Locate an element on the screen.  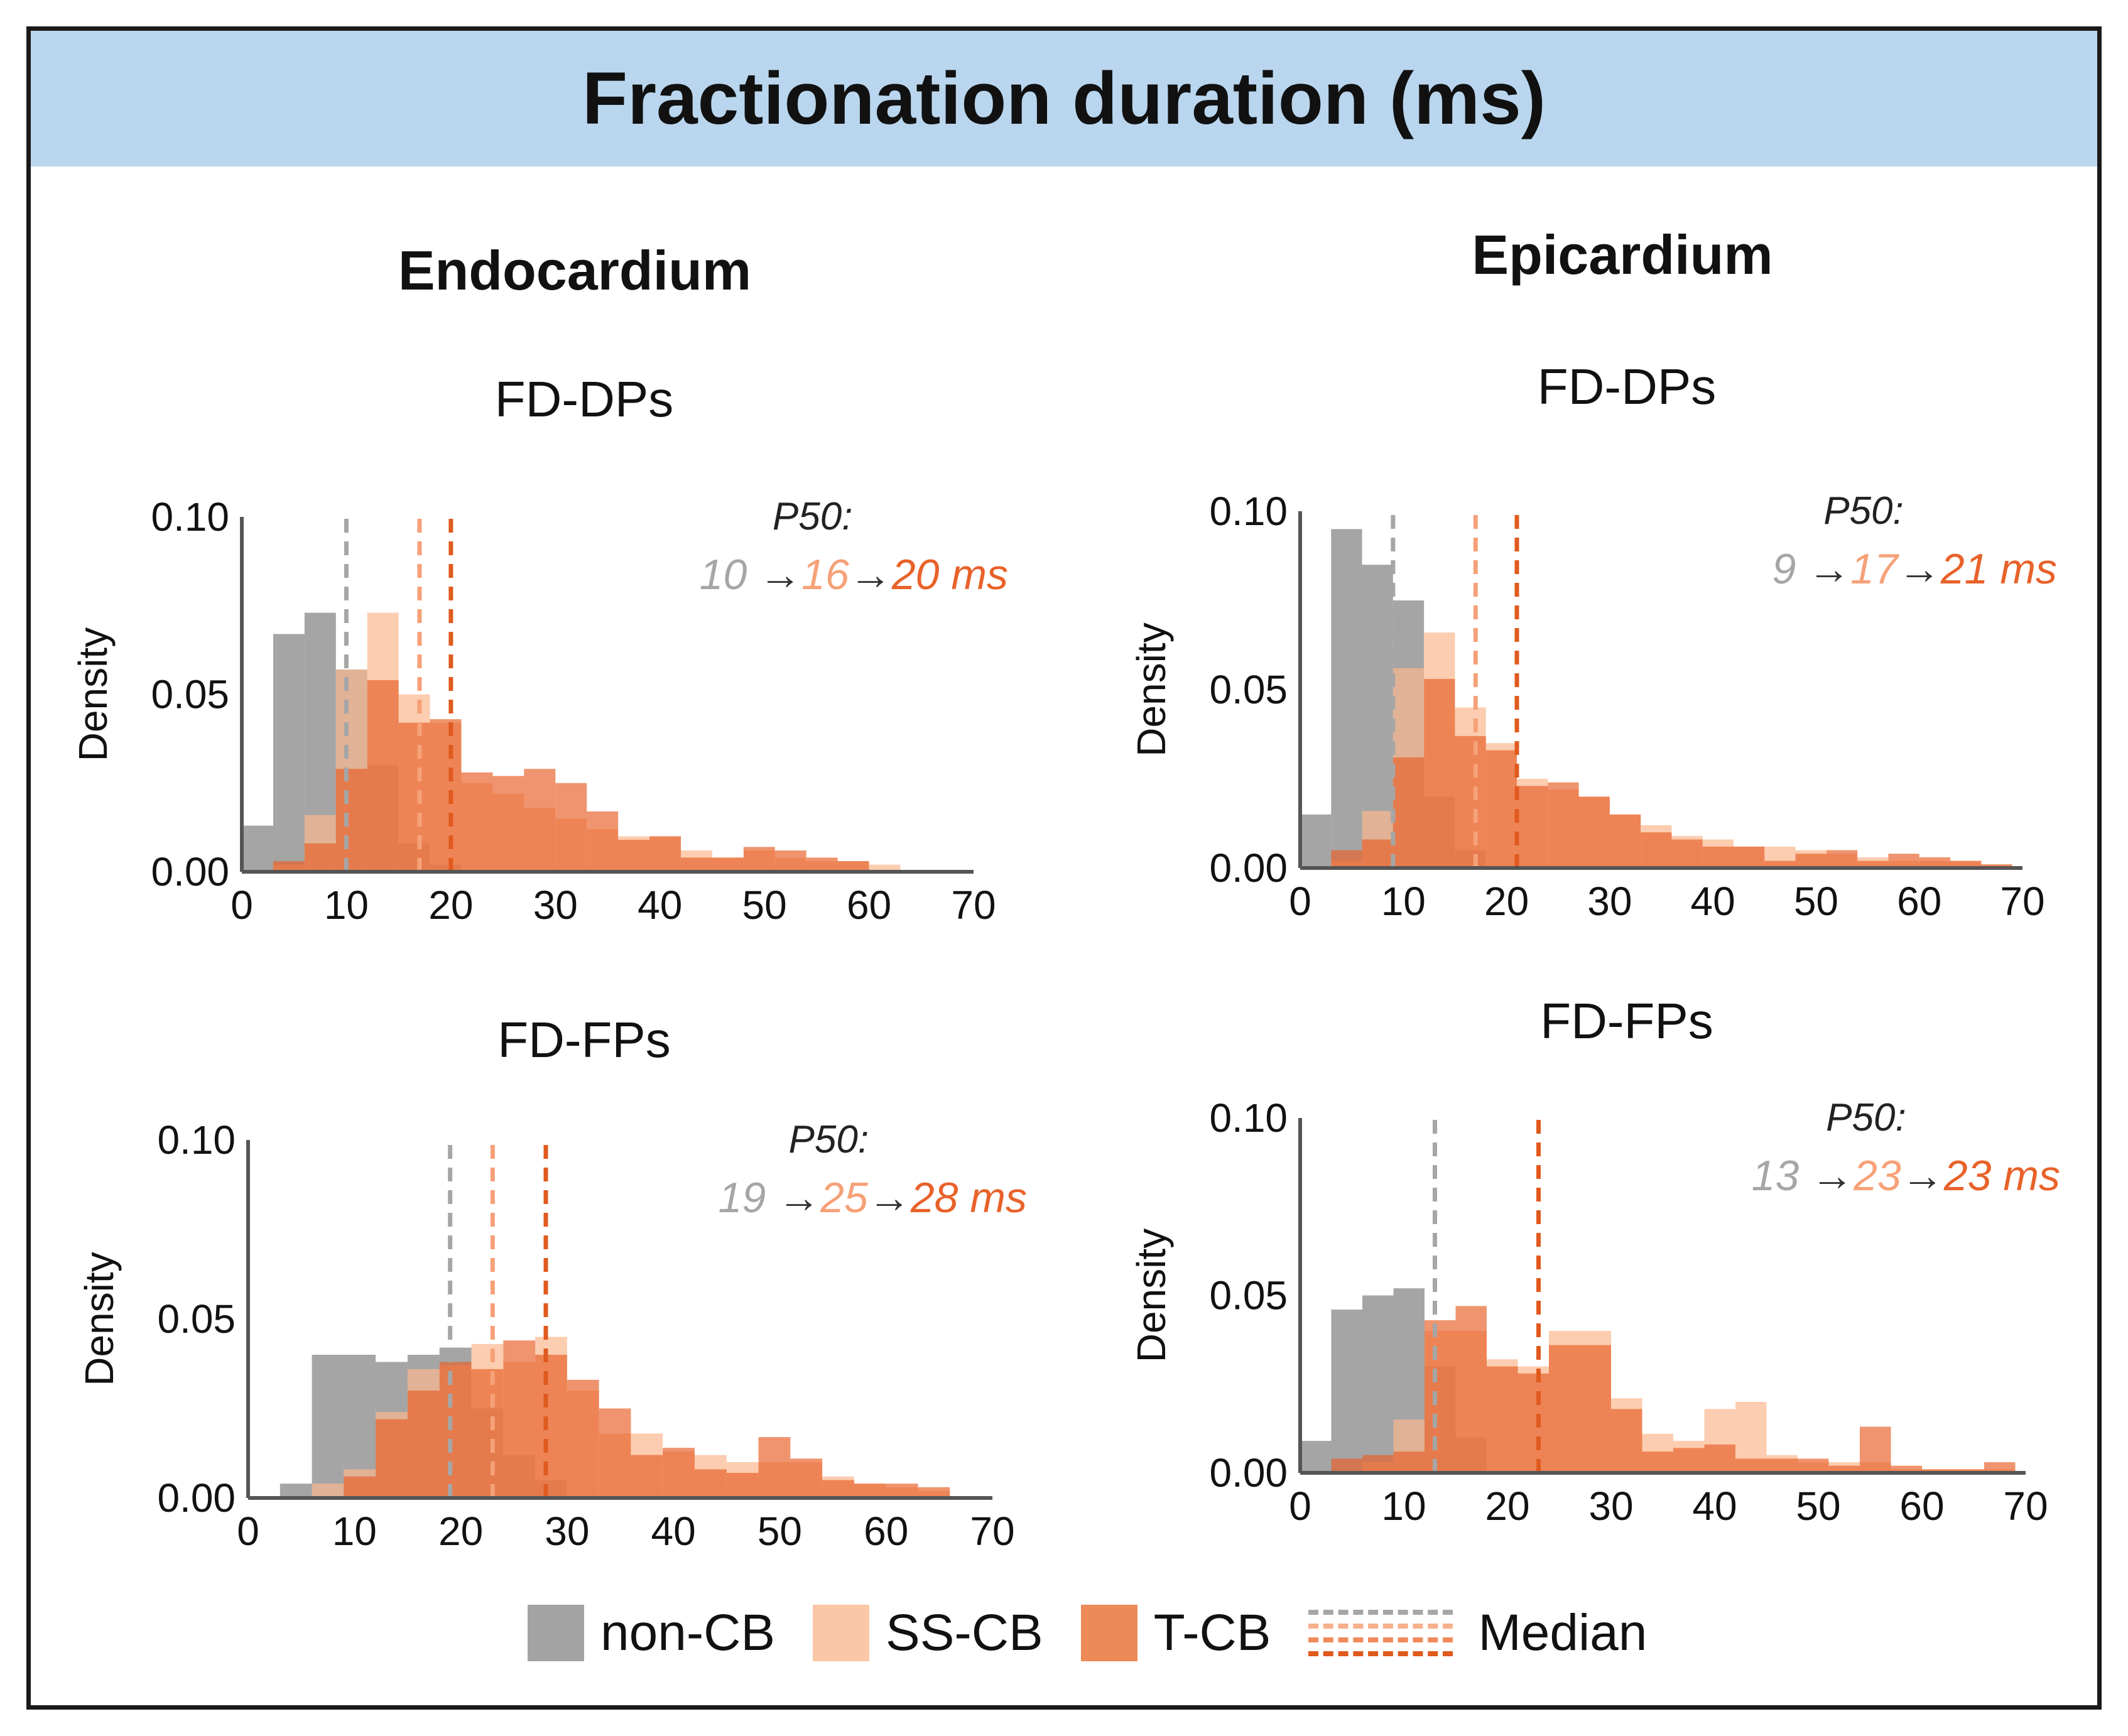
p50-values: 9 →17→21 ms is located at coordinates (1915, 569).